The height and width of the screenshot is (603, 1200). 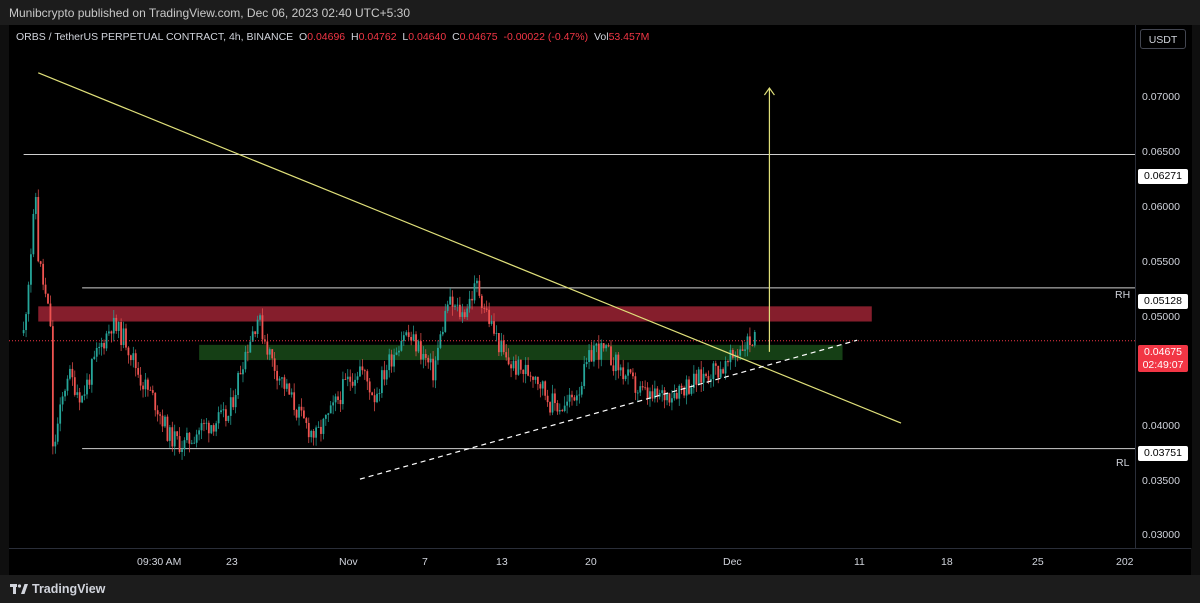 What do you see at coordinates (601, 37) in the screenshot?
I see `volume-label: Vol` at bounding box center [601, 37].